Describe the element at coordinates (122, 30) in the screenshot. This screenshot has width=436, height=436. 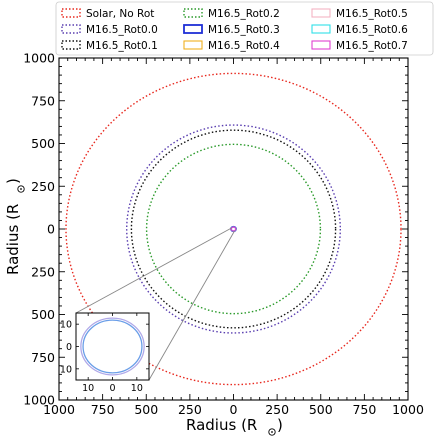
I see `svg-text: M16.5_Rot0.0` at that location.